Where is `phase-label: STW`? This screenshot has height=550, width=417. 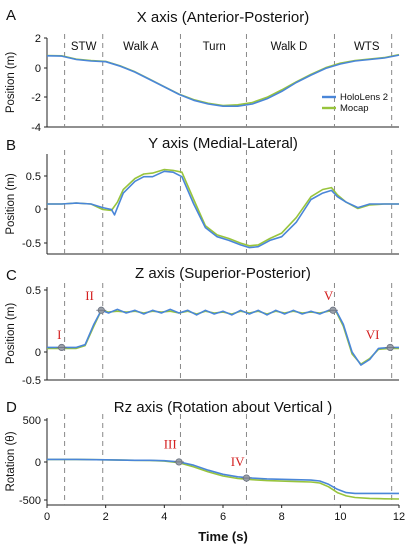
phase-label: STW is located at coordinates (84, 47).